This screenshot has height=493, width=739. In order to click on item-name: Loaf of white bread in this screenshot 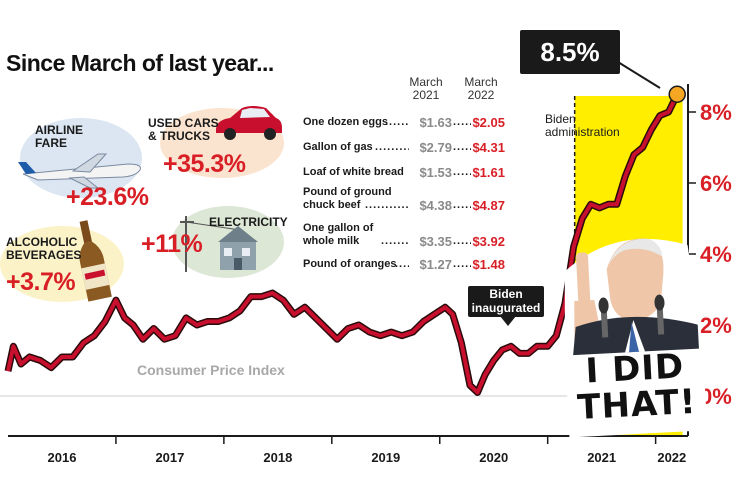, I will do `click(353, 172)`.